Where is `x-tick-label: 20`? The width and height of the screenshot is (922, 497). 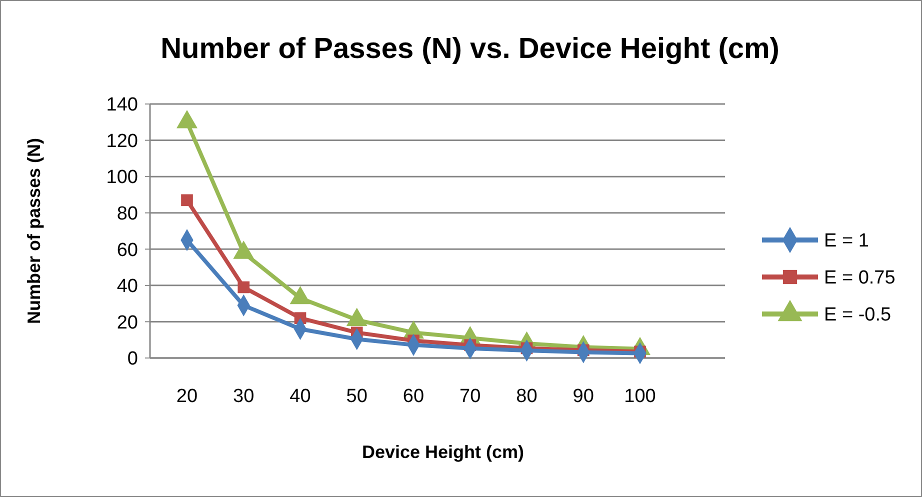
x-tick-label: 20 is located at coordinates (187, 396).